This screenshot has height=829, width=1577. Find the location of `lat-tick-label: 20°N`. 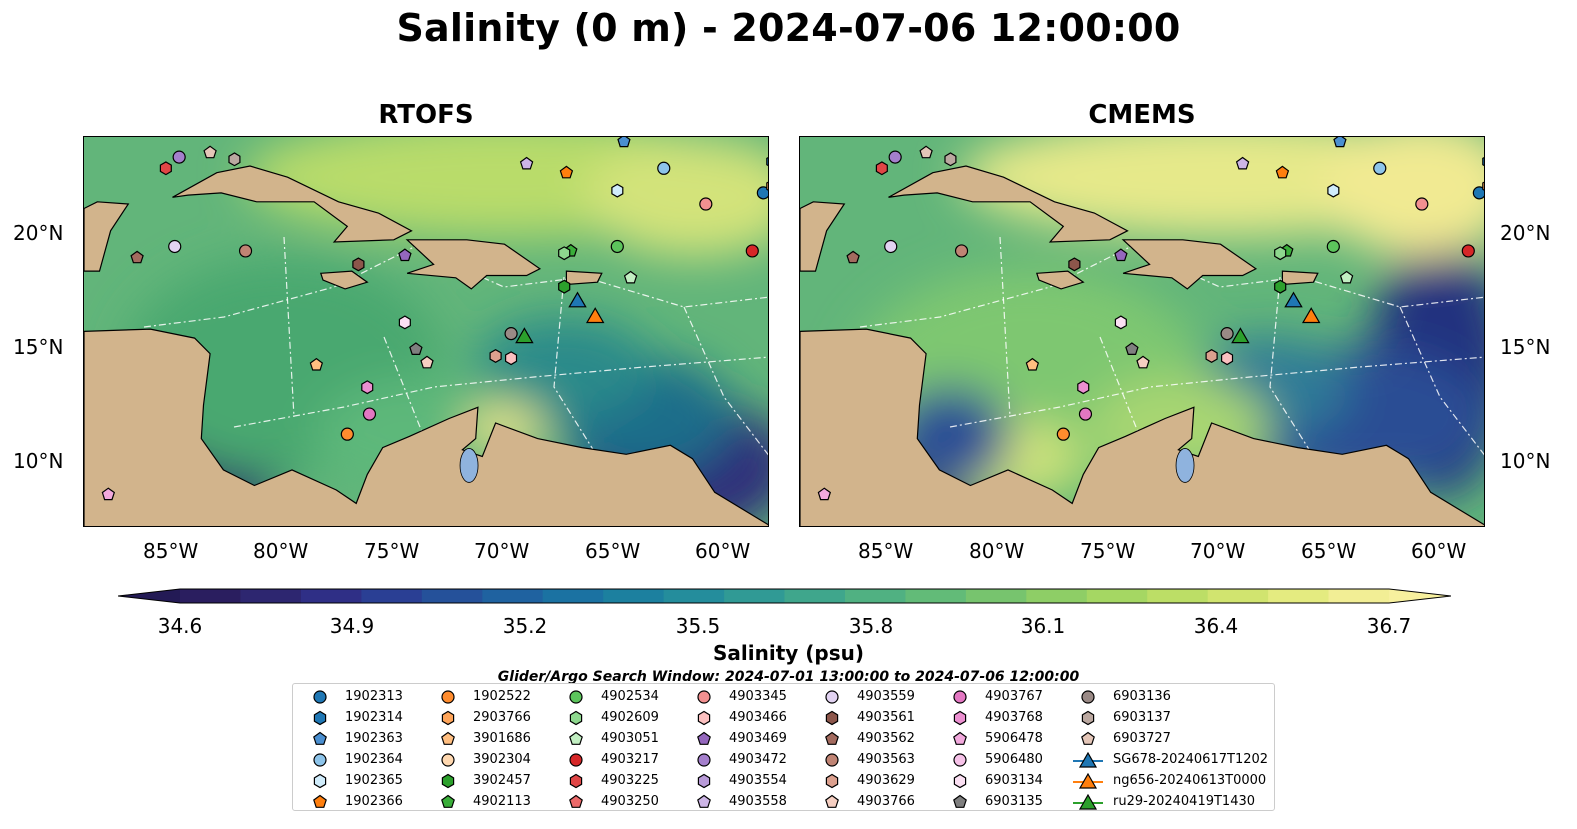

lat-tick-label: 20°N is located at coordinates (38, 233).